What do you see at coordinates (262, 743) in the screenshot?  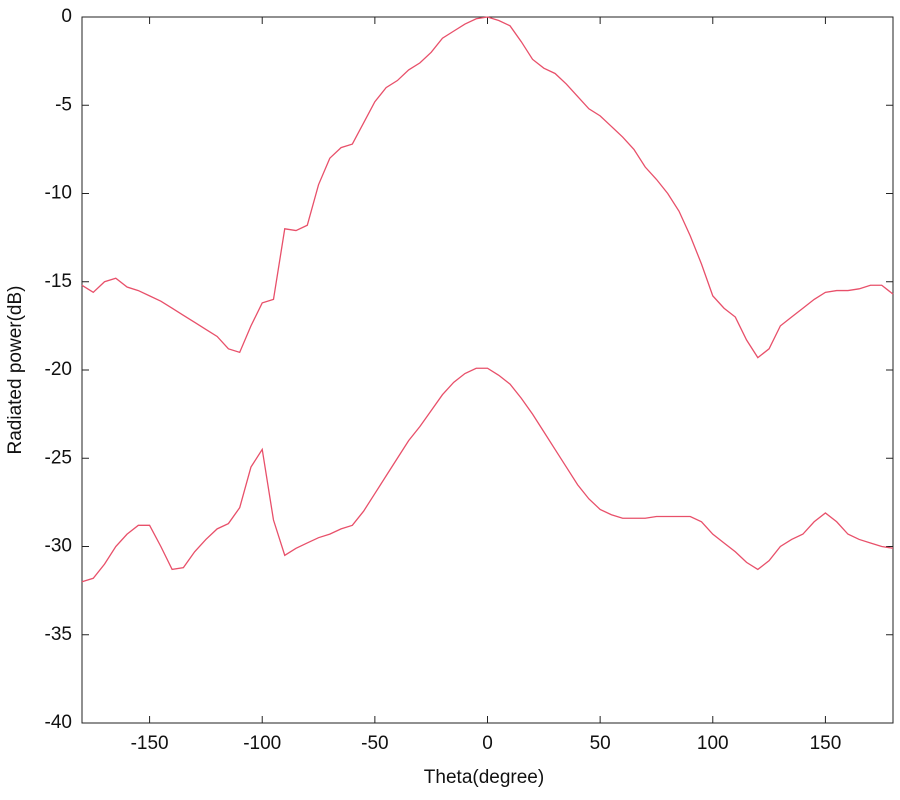 I see `x-tick-label: -100` at bounding box center [262, 743].